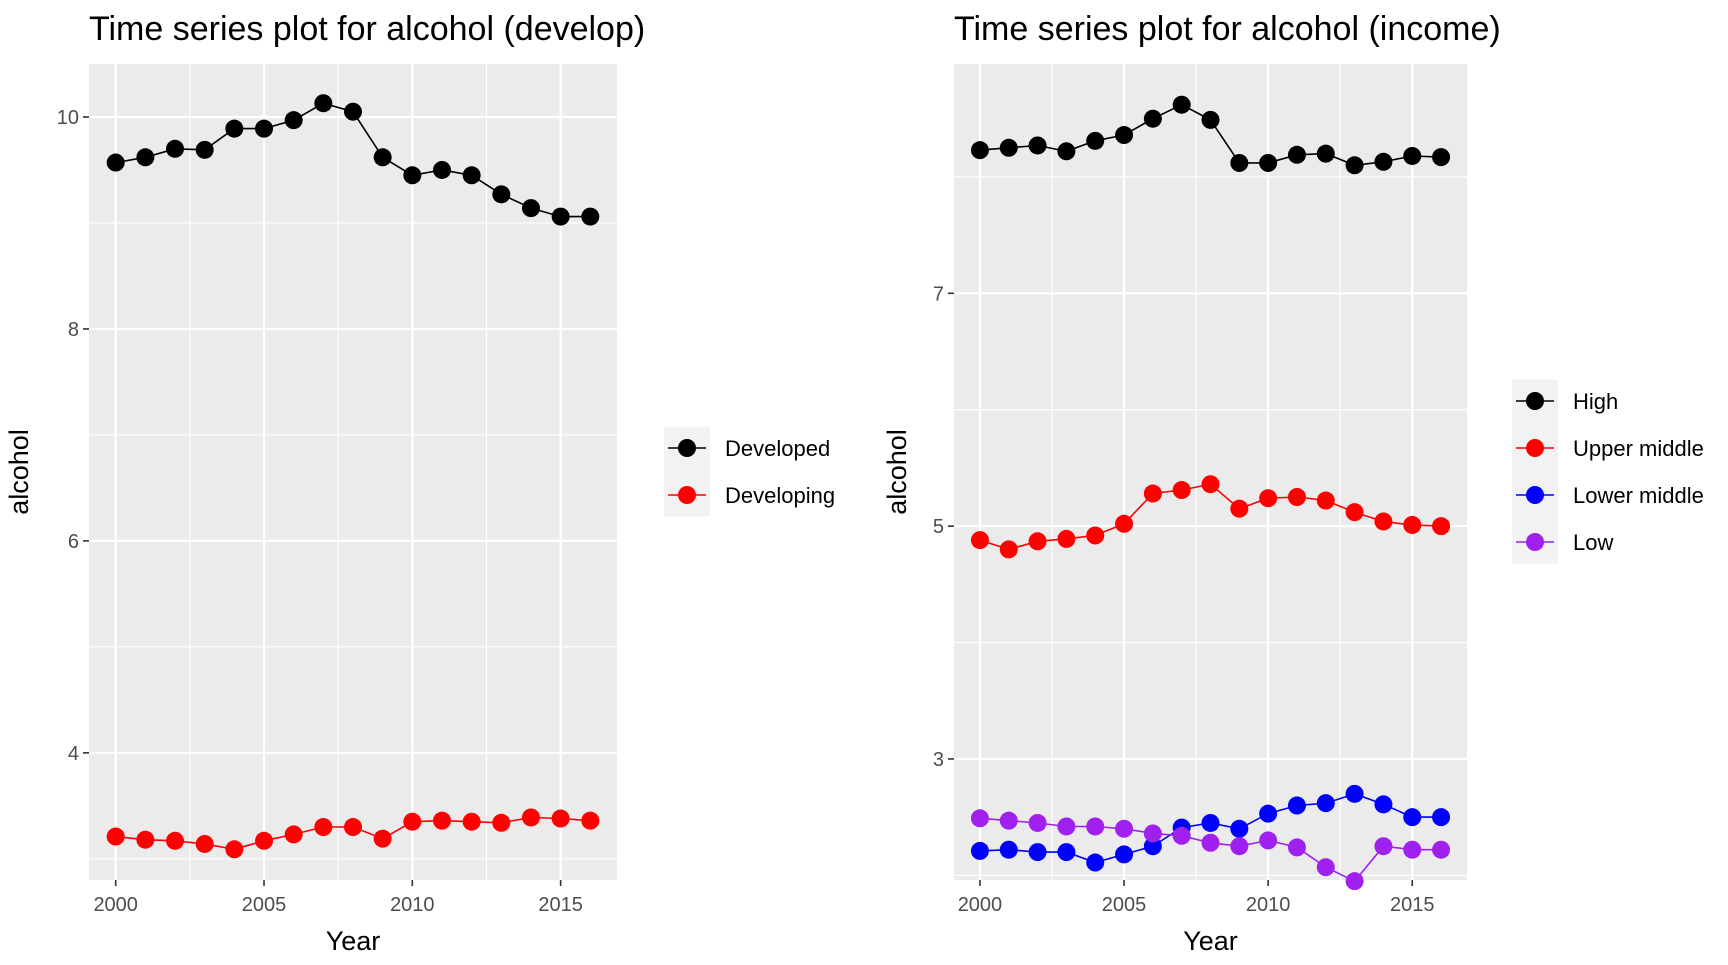 The height and width of the screenshot is (965, 1728). Describe the element at coordinates (1210, 517) in the screenshot. I see `series-upper-middle` at that location.